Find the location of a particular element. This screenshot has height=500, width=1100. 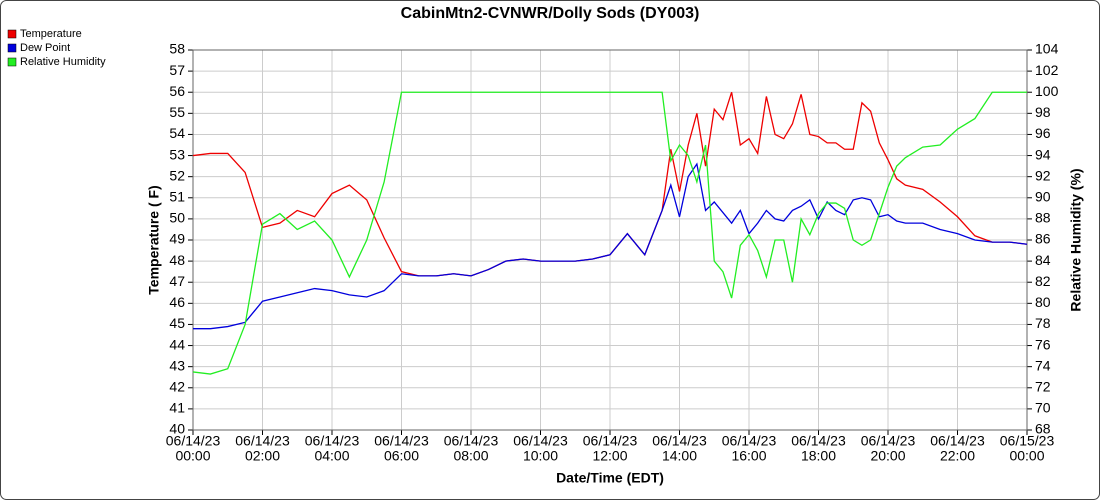

y-tick-label: 44 is located at coordinates (177, 344).